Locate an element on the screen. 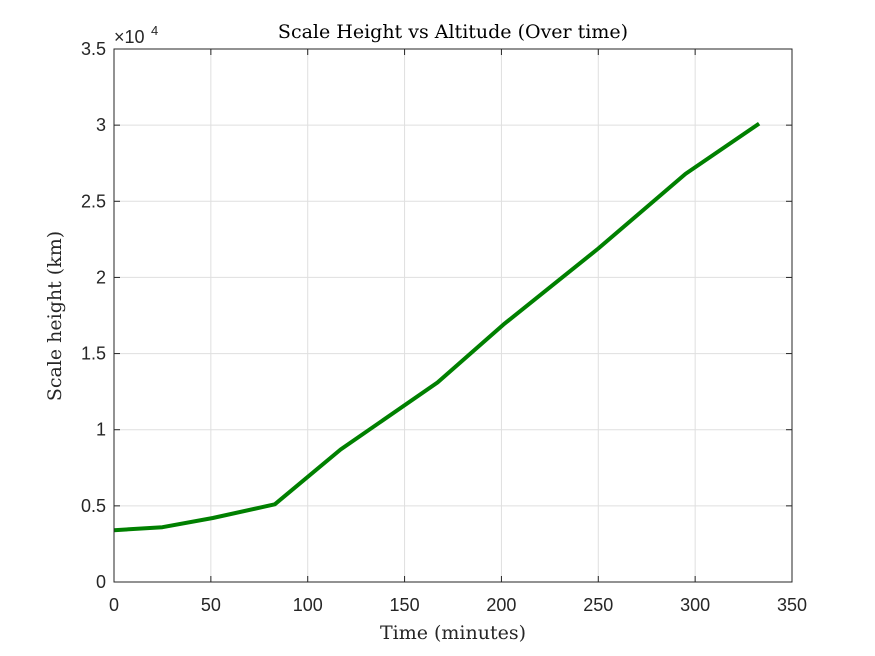  y-exponent-base: ×10 is located at coordinates (129, 37).